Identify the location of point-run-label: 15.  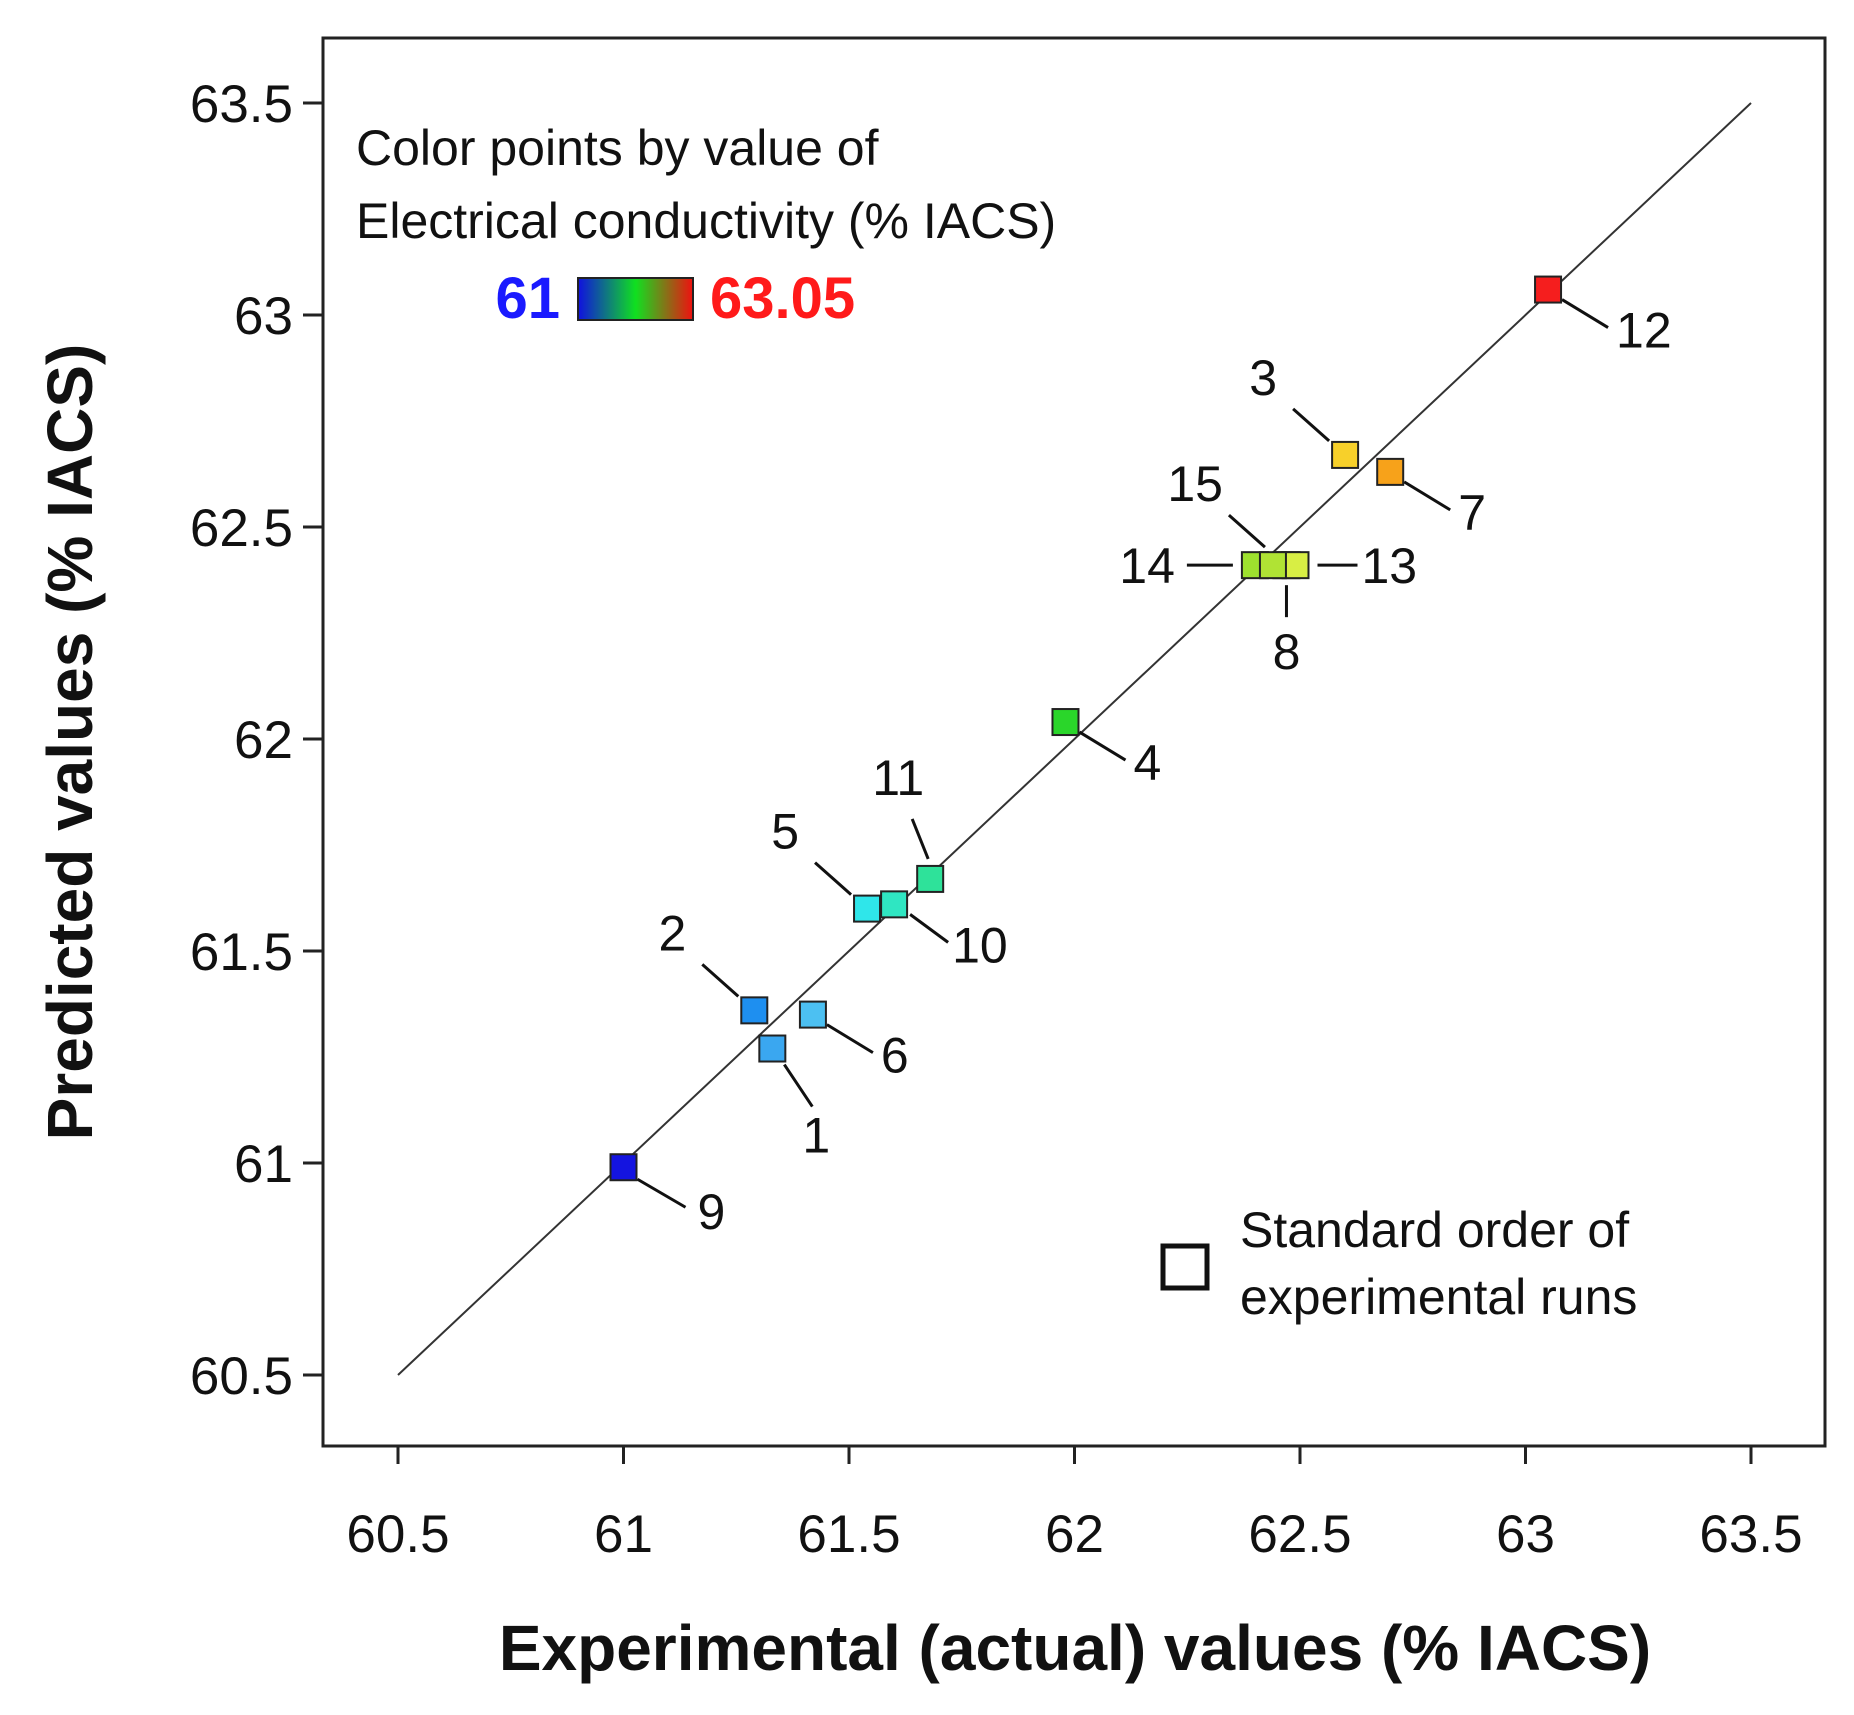
(1195, 484).